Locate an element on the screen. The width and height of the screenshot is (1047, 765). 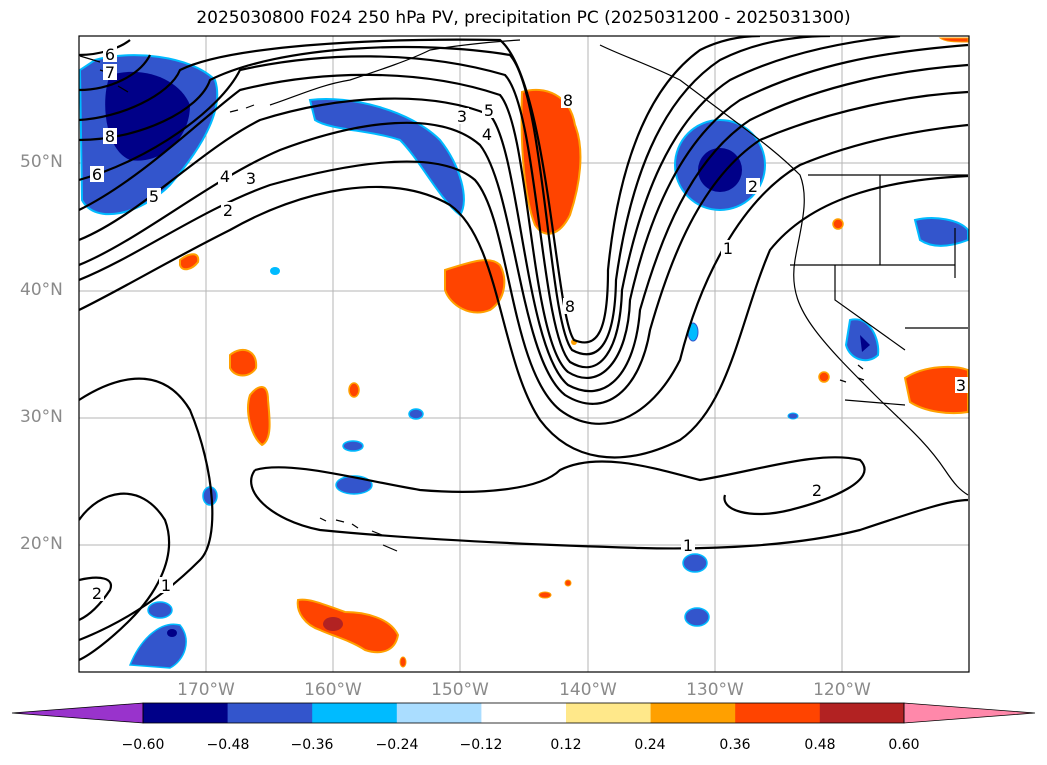
lon-label: 160°W is located at coordinates (333, 690).